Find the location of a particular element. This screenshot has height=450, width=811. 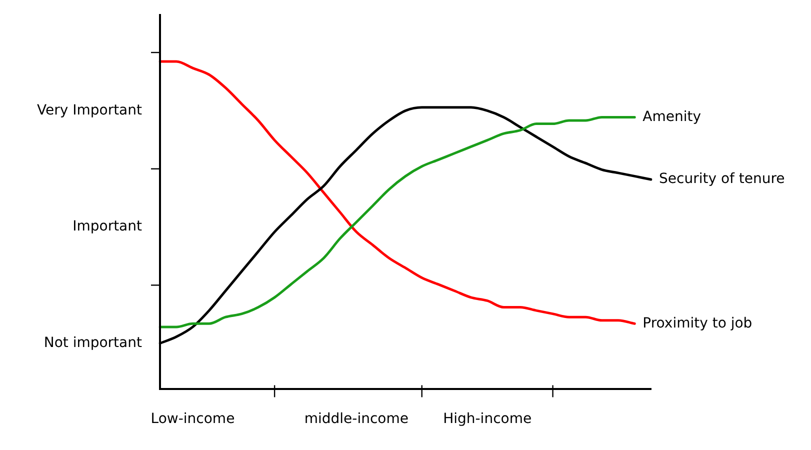

series-label: Amenity is located at coordinates (672, 116).